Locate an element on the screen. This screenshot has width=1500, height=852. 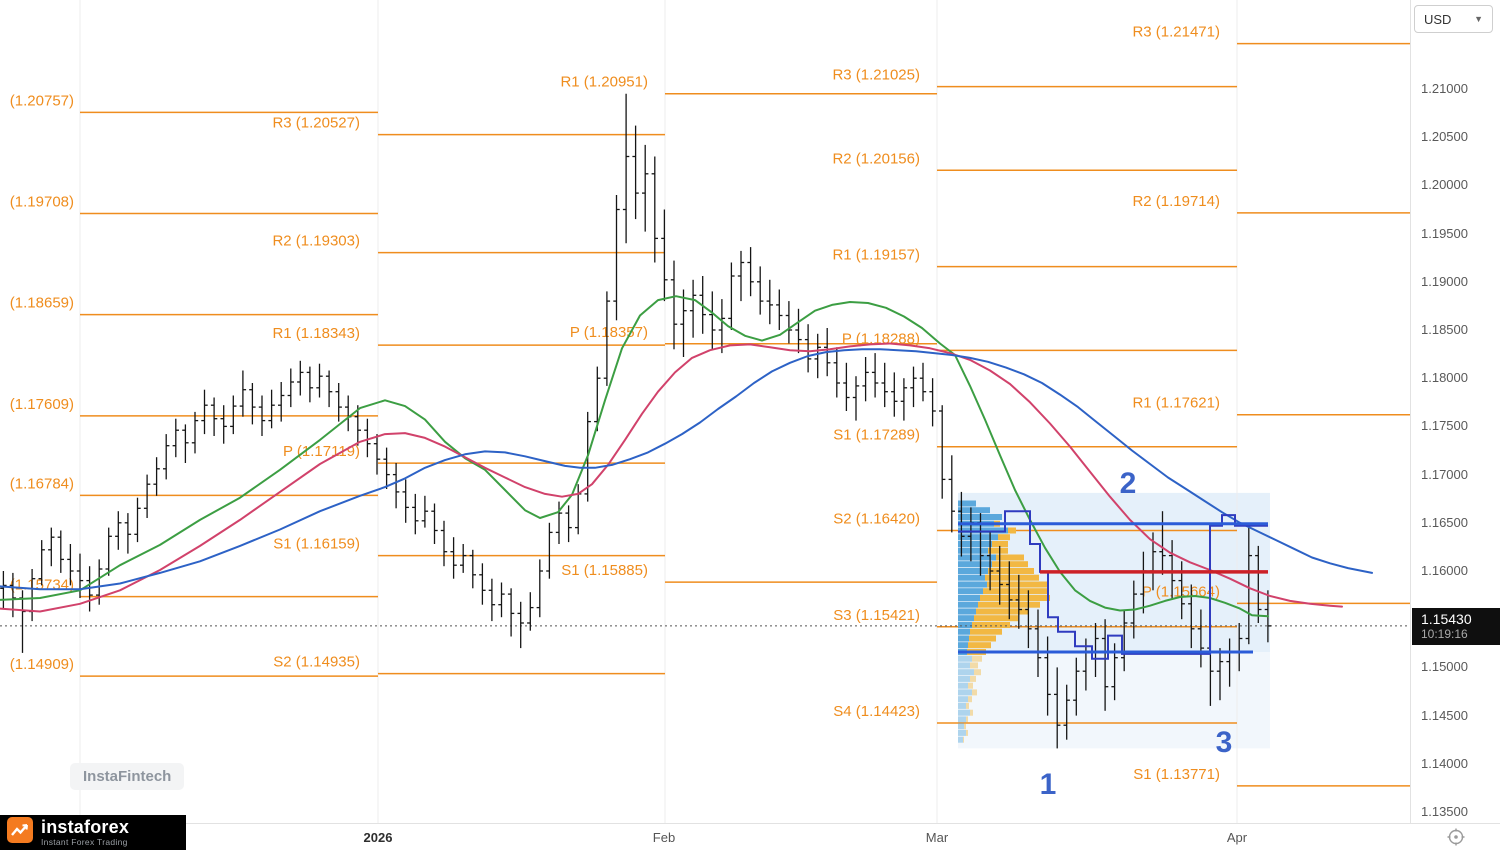
price-axis-label: 1.17500 is located at coordinates (1444, 425).